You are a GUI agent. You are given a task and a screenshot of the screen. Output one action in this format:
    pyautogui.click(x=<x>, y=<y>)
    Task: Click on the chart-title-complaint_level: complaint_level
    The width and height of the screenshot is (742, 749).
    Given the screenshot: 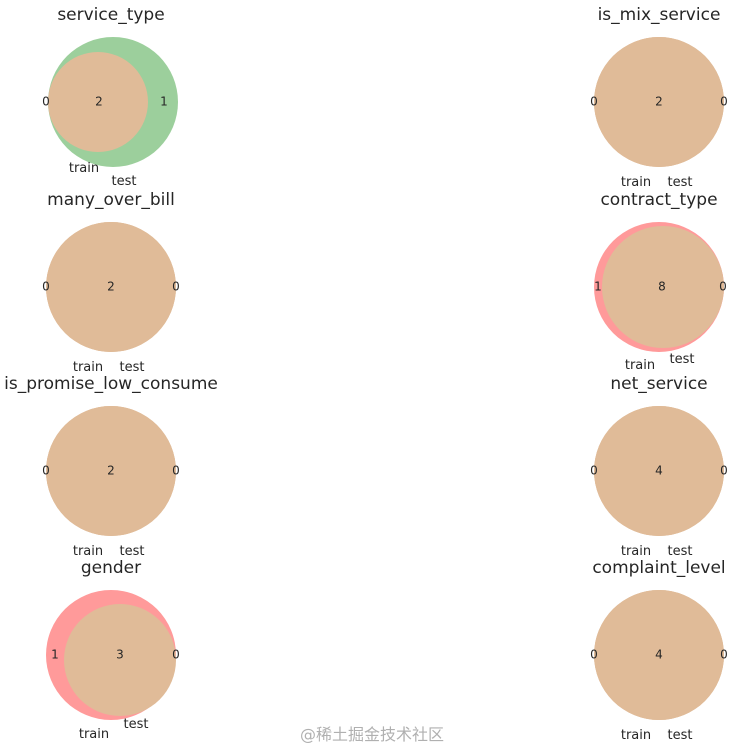 What is the action you would take?
    pyautogui.click(x=658, y=568)
    